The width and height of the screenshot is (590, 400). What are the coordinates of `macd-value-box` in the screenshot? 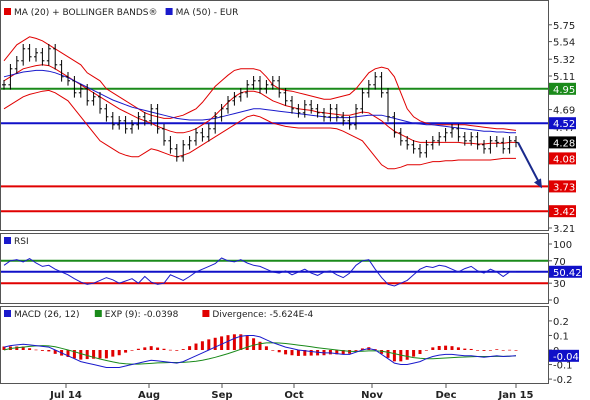 It's located at (564, 355).